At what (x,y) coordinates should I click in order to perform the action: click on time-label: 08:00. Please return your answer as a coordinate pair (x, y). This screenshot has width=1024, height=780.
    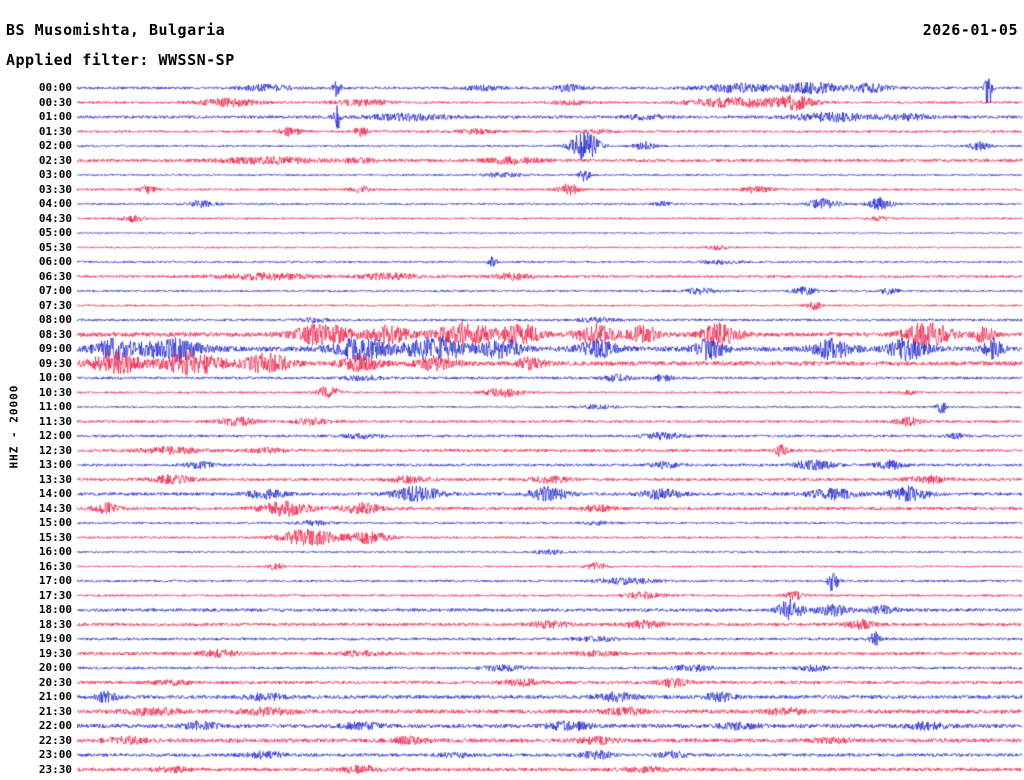
    Looking at the image, I should click on (55, 319).